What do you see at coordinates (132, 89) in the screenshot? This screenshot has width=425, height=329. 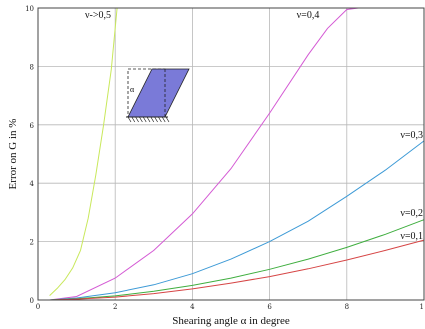 I see `inset-alpha-symbol: α` at bounding box center [132, 89].